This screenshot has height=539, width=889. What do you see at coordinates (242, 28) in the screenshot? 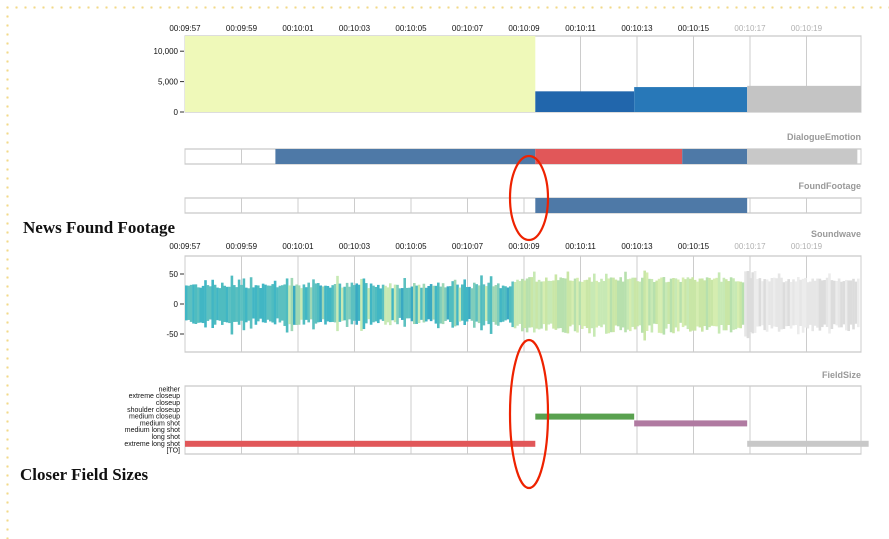
I see `top-time-axis-tick-label: 00:09:59` at bounding box center [242, 28].